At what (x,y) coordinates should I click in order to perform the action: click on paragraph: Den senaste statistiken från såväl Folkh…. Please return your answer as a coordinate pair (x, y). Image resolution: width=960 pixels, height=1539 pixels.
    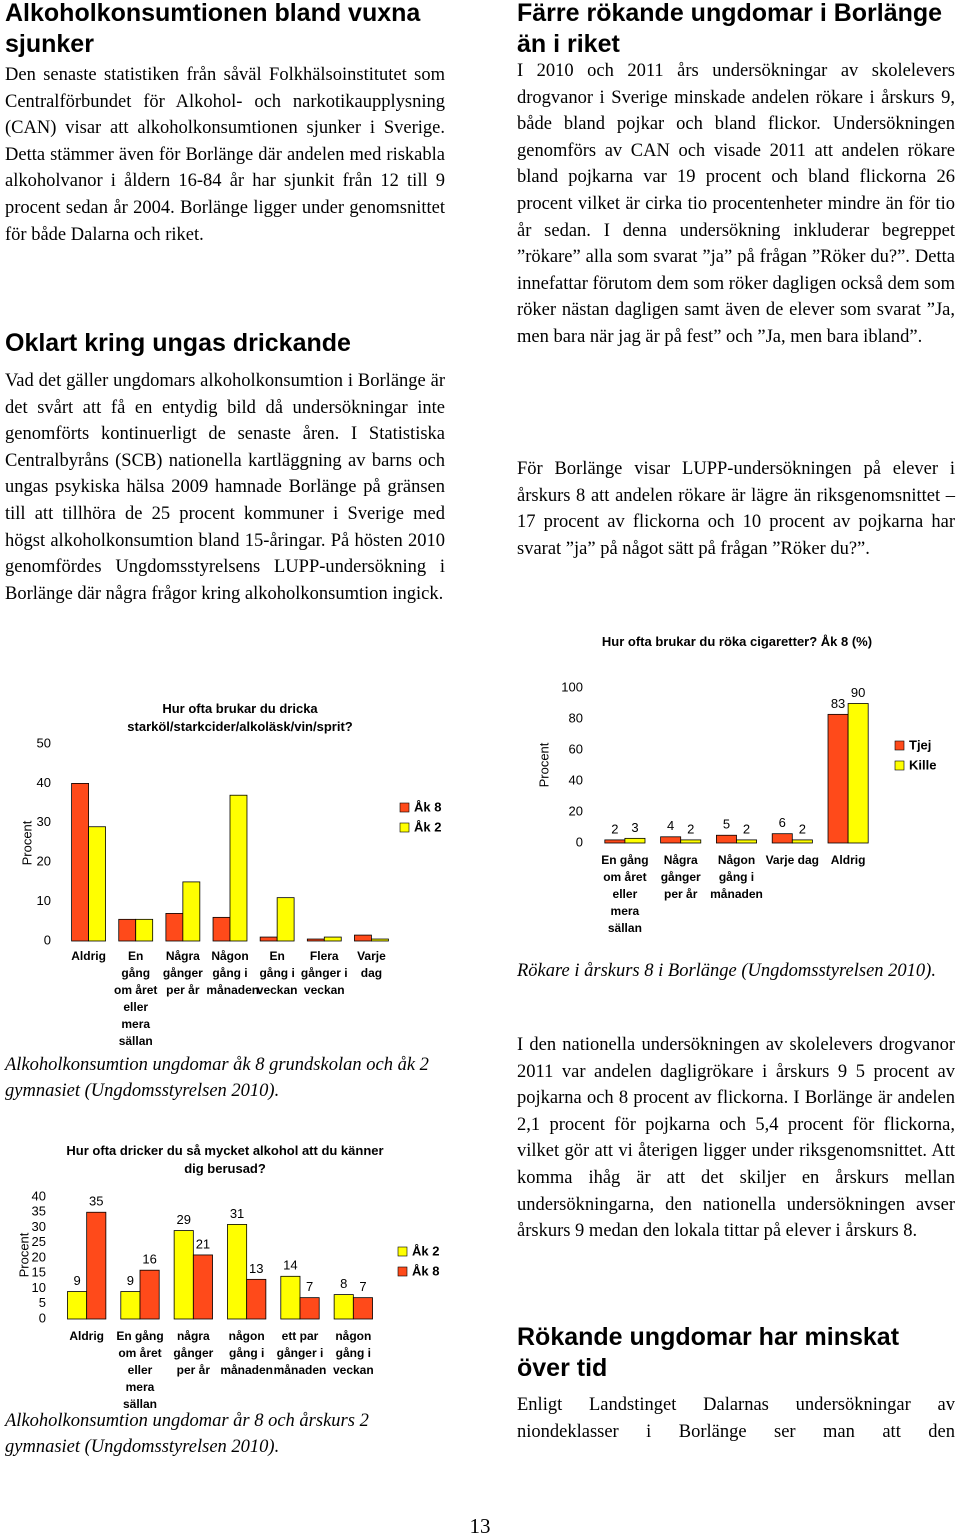
    Looking at the image, I should click on (225, 155).